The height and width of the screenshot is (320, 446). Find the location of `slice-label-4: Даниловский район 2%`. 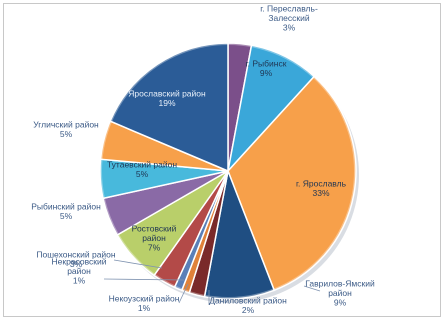

slice-label-4: Даниловский район 2% is located at coordinates (248, 305).